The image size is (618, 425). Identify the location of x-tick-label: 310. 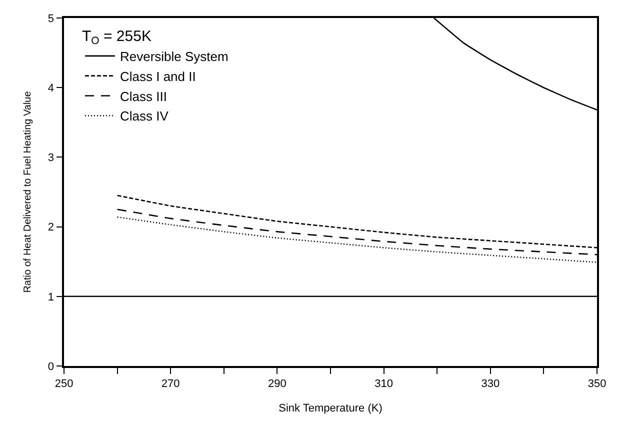
(383, 384).